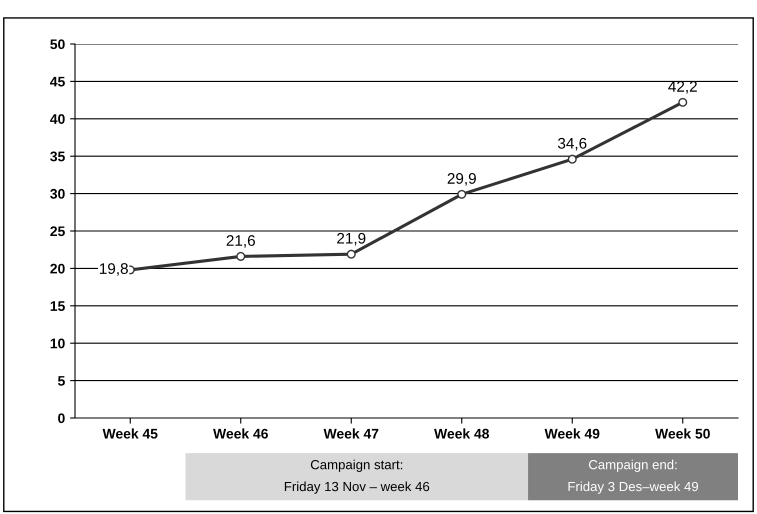 The width and height of the screenshot is (757, 514). Describe the element at coordinates (462, 179) in the screenshot. I see `data-label: 29,9` at that location.